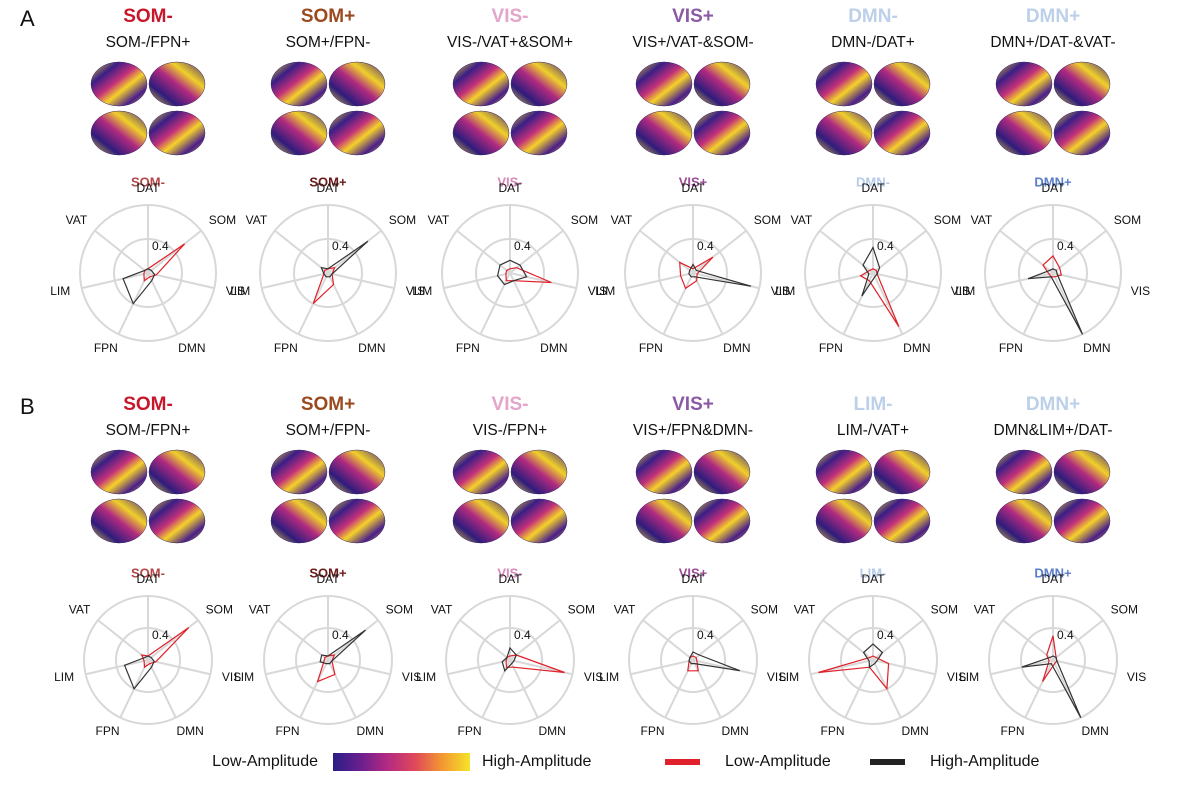  Describe the element at coordinates (692, 42) in the screenshot. I see `map-subtitle: VIS+/VAT-&SOM-` at that location.